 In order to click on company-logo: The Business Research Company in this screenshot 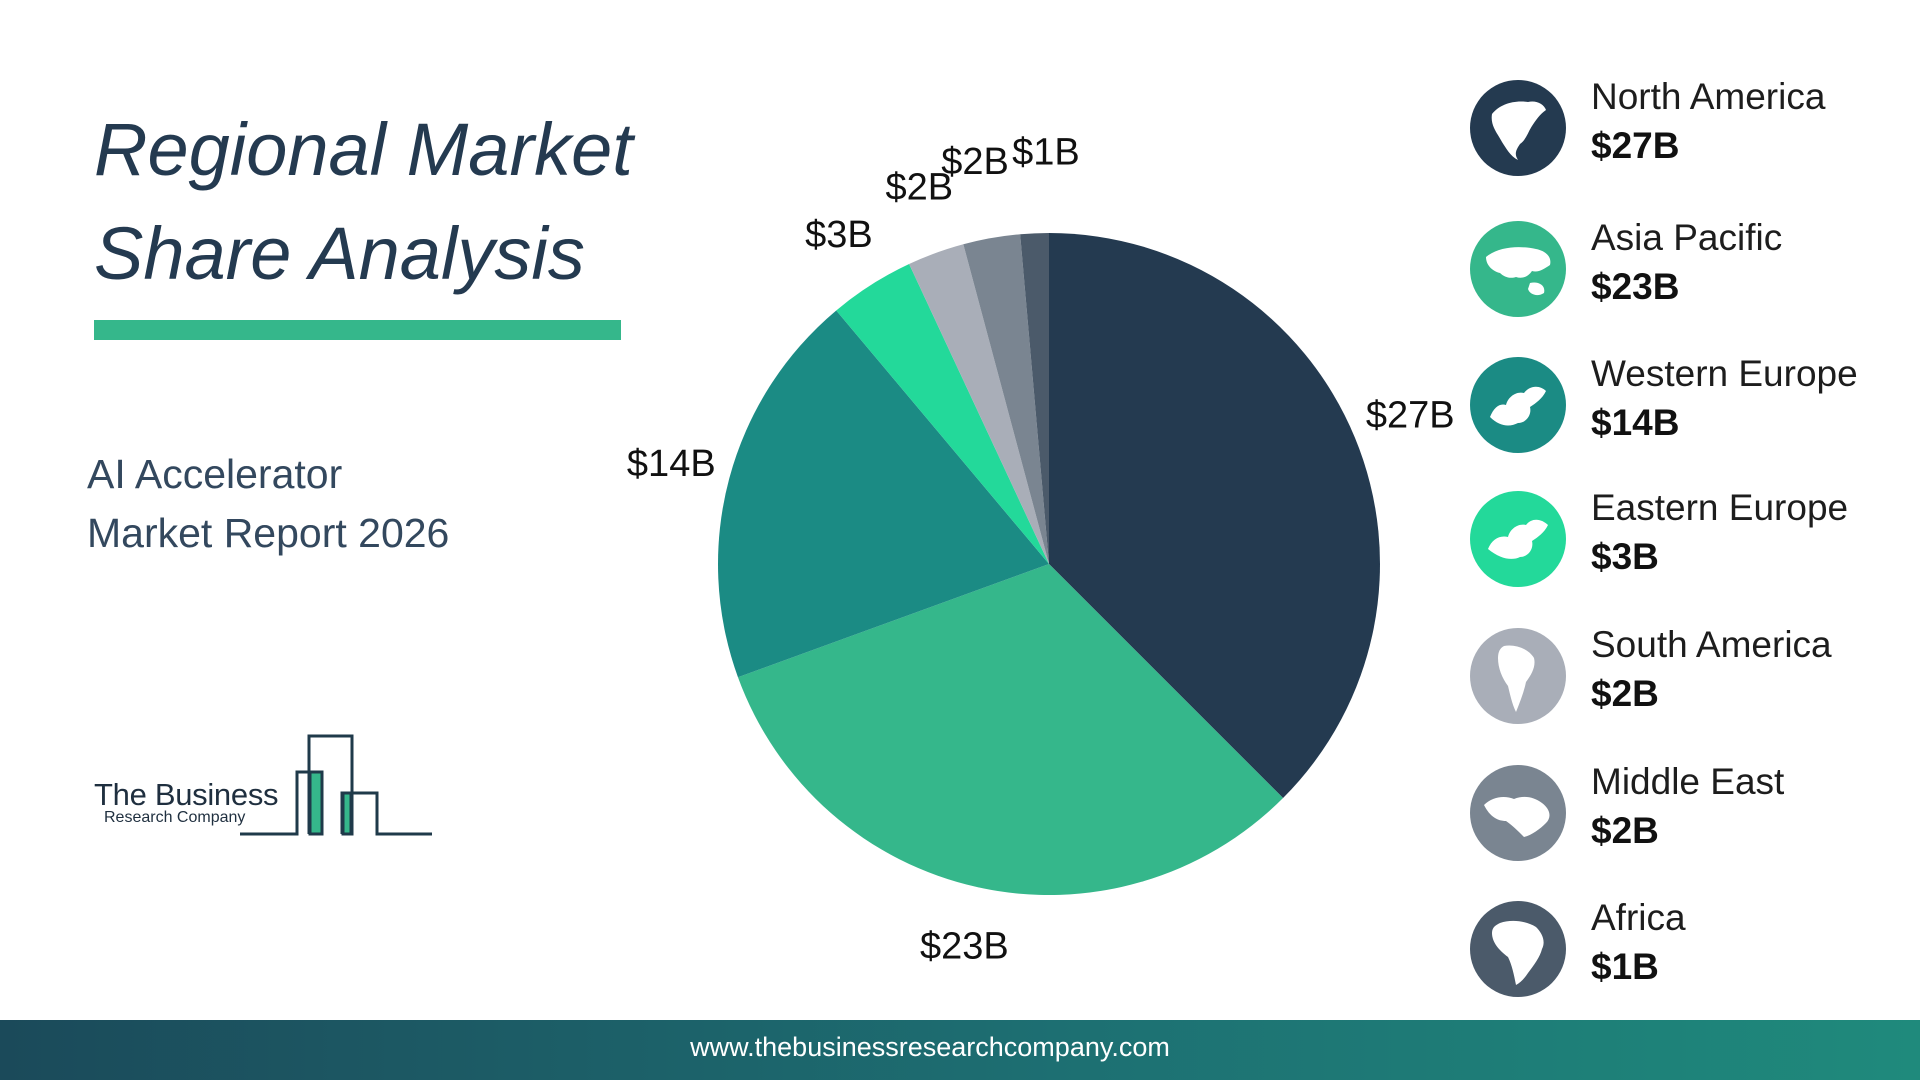, I will do `click(262, 785)`.